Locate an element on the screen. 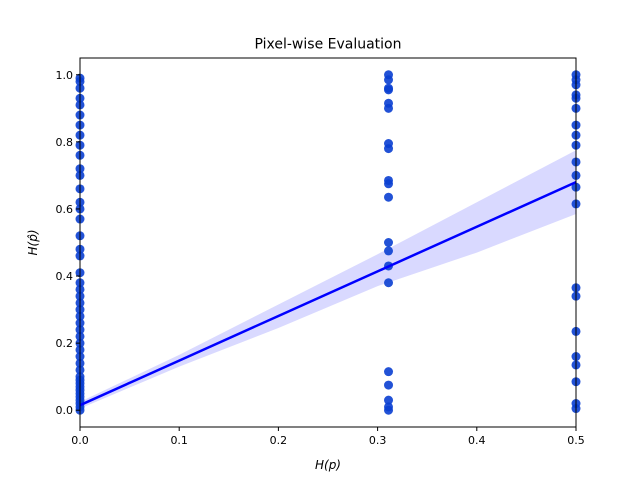  chart-title: Pixel-wise Evaluation is located at coordinates (328, 45).